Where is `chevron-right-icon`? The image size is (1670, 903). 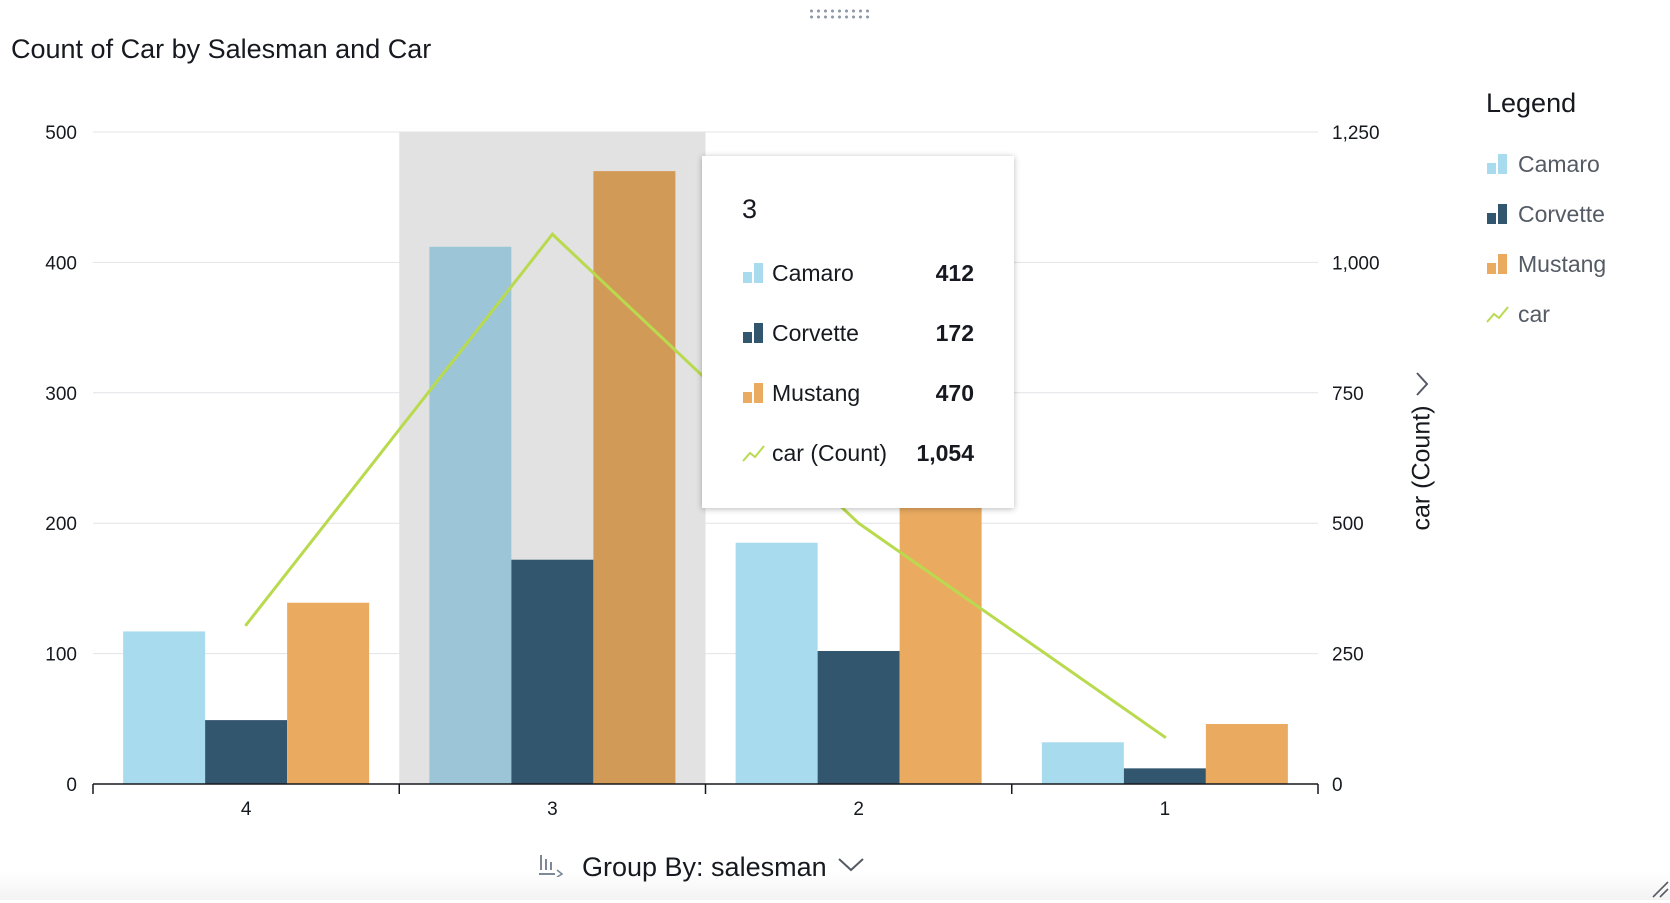 chevron-right-icon is located at coordinates (1422, 386).